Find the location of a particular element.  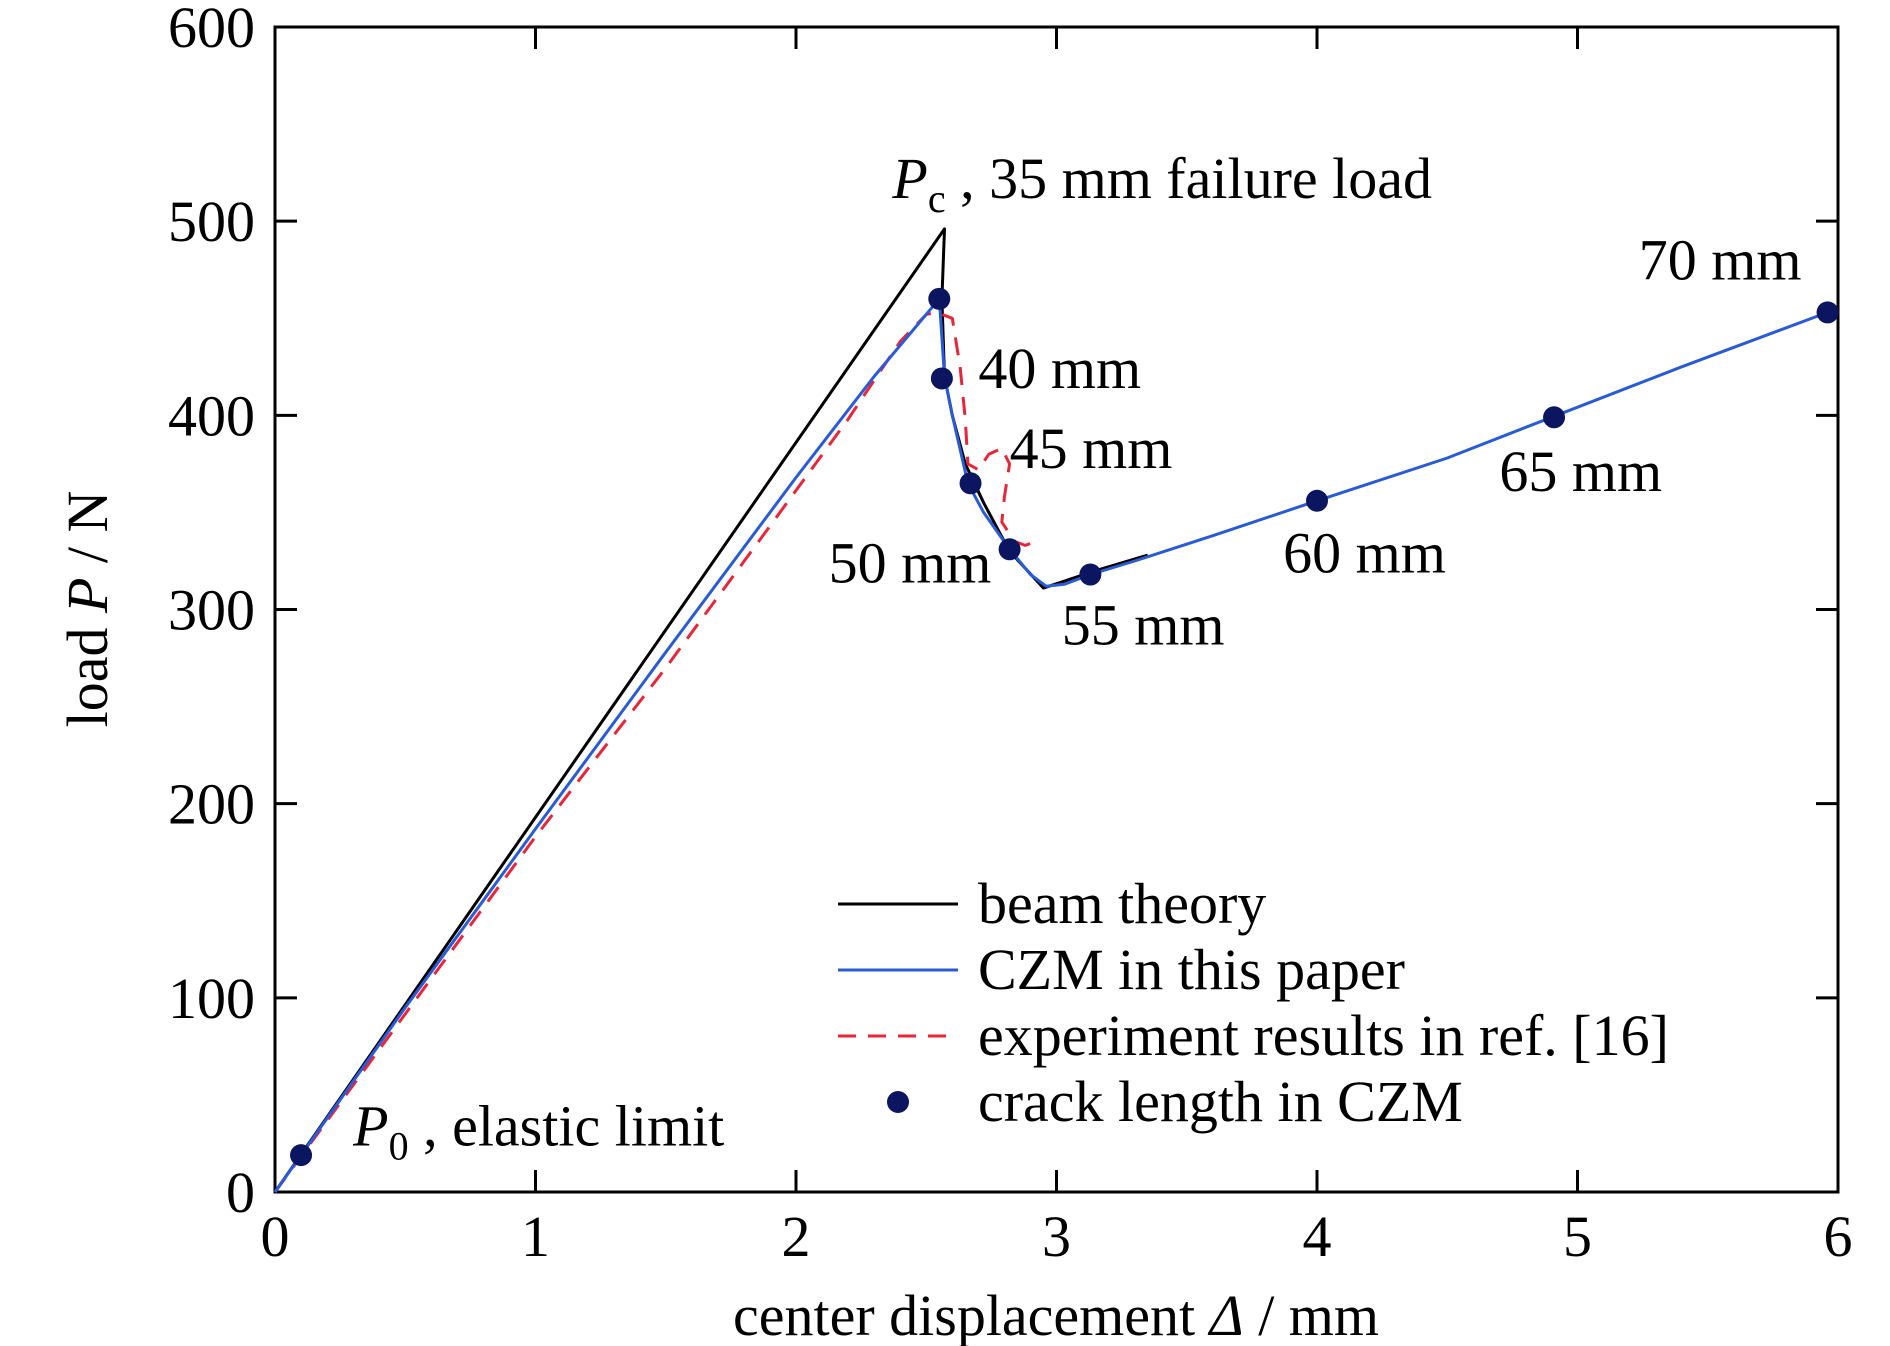

legend-item-beam-theory: beam theory is located at coordinates (1052, 903).